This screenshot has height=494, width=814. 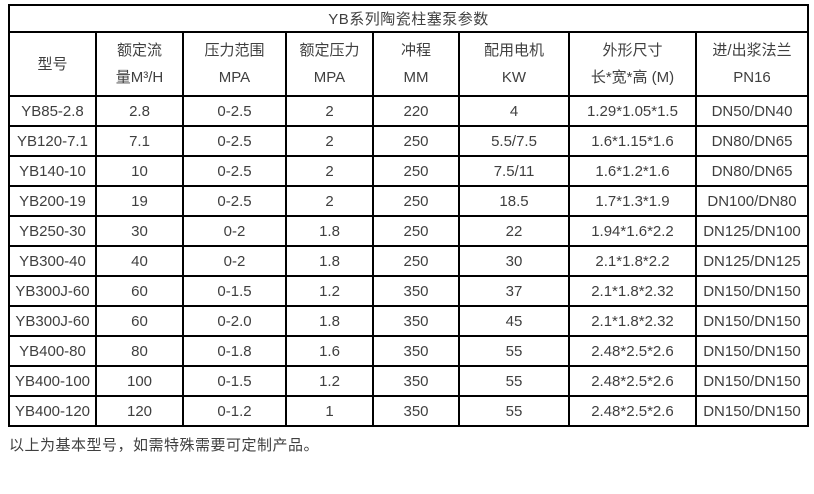 I want to click on column-header-unit: KW, so click(x=514, y=77).